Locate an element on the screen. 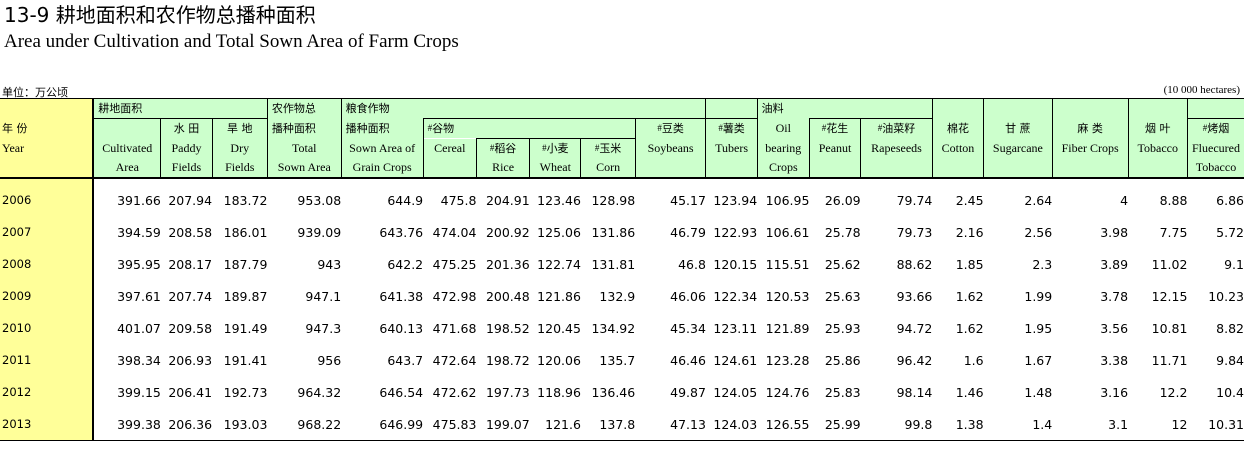 This screenshot has height=459, width=1246. total-sown-header-en2: Sown Area is located at coordinates (304, 168).